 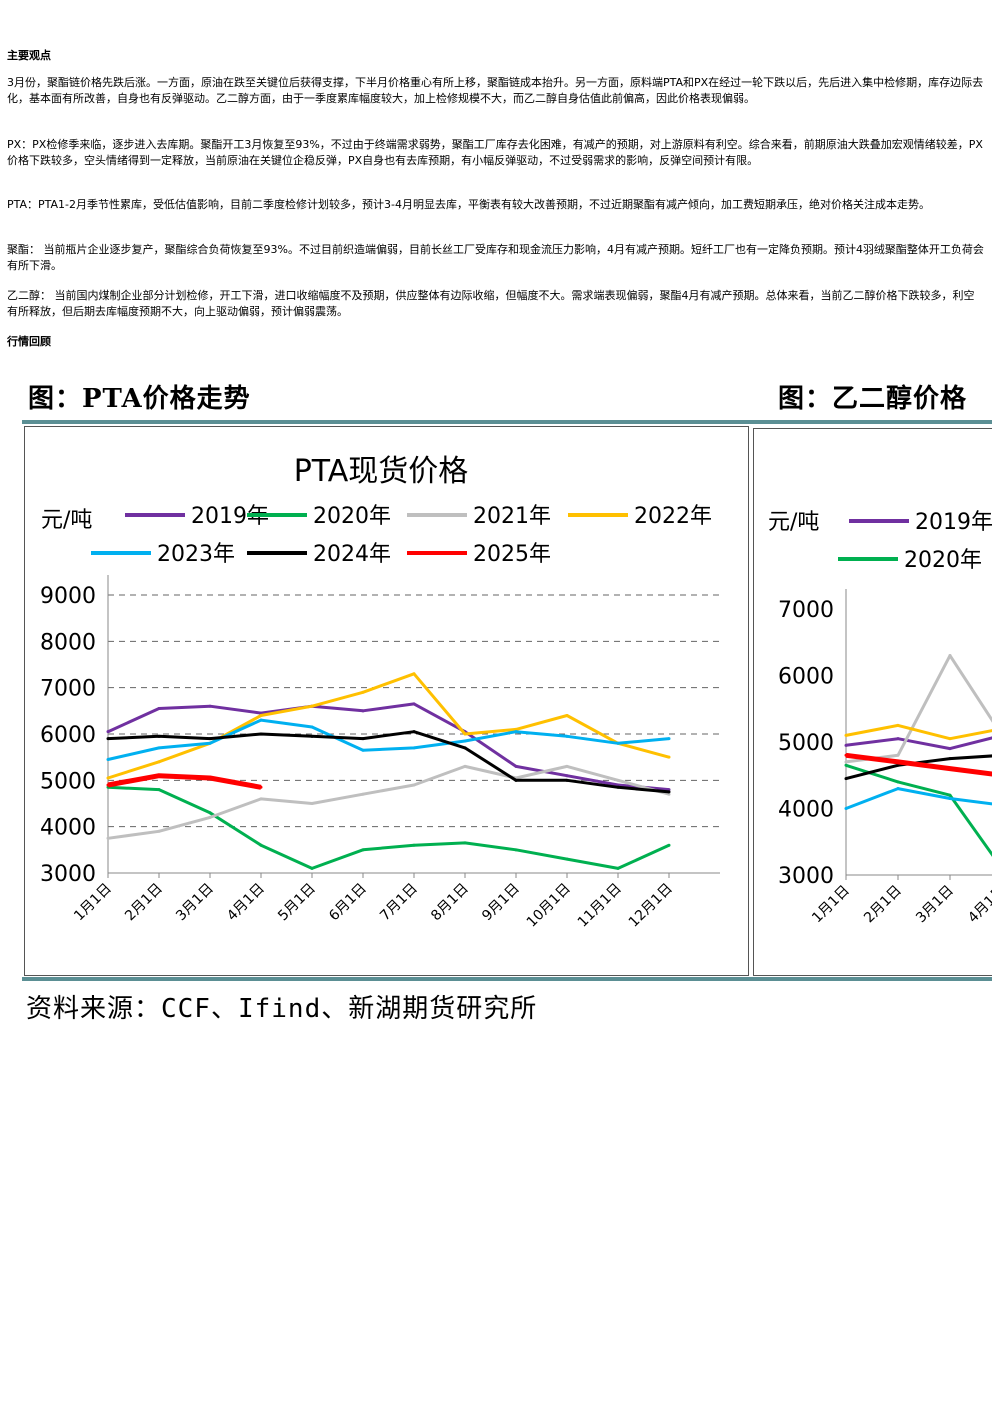 I want to click on series-line-2019年, so click(x=388, y=747).